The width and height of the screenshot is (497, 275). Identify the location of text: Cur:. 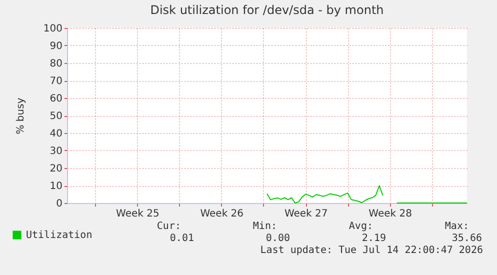
(168, 226).